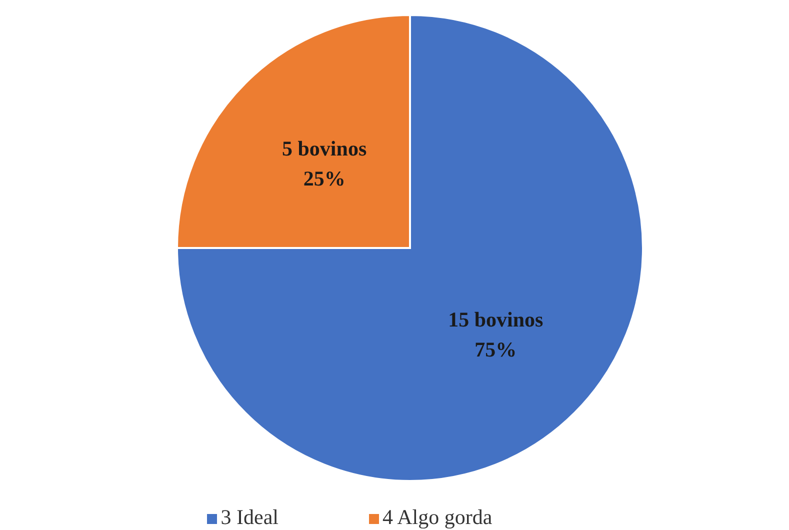  What do you see at coordinates (496, 335) in the screenshot?
I see `data-label: 15 bovinos 75%` at bounding box center [496, 335].